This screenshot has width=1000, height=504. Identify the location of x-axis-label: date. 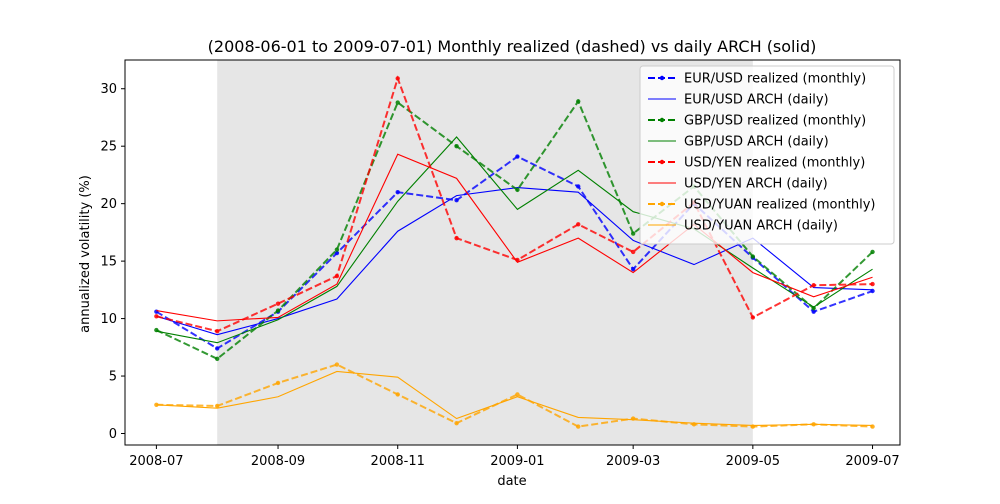
(511, 481).